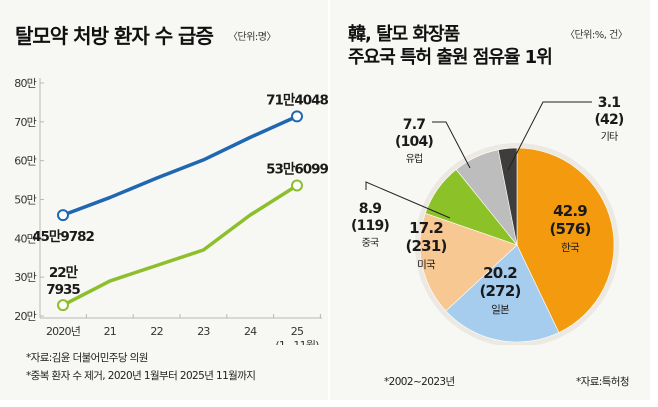  I want to click on pie-chart-source-note: *자료:특허청, so click(602, 382).